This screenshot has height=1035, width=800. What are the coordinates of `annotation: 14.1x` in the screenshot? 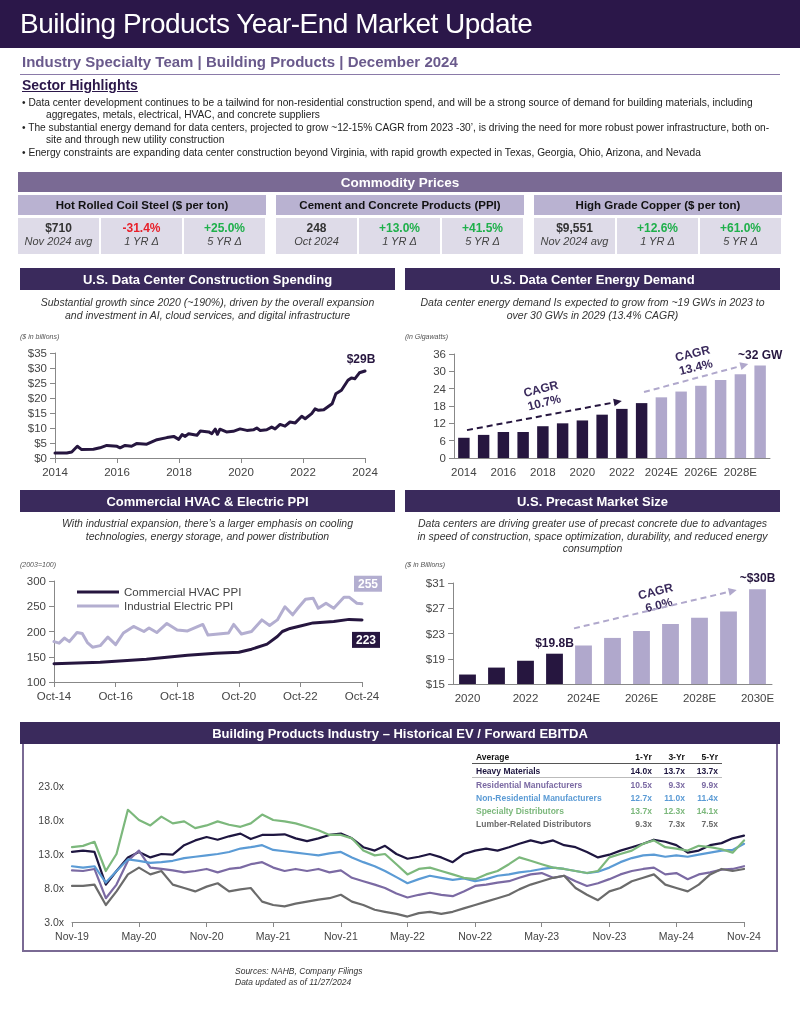 It's located at (707, 810).